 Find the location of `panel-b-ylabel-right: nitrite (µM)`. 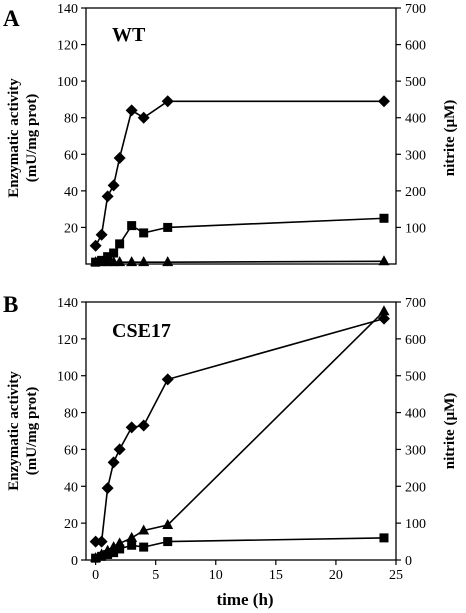

panel-b-ylabel-right: nitrite (µM) is located at coordinates (450, 431).